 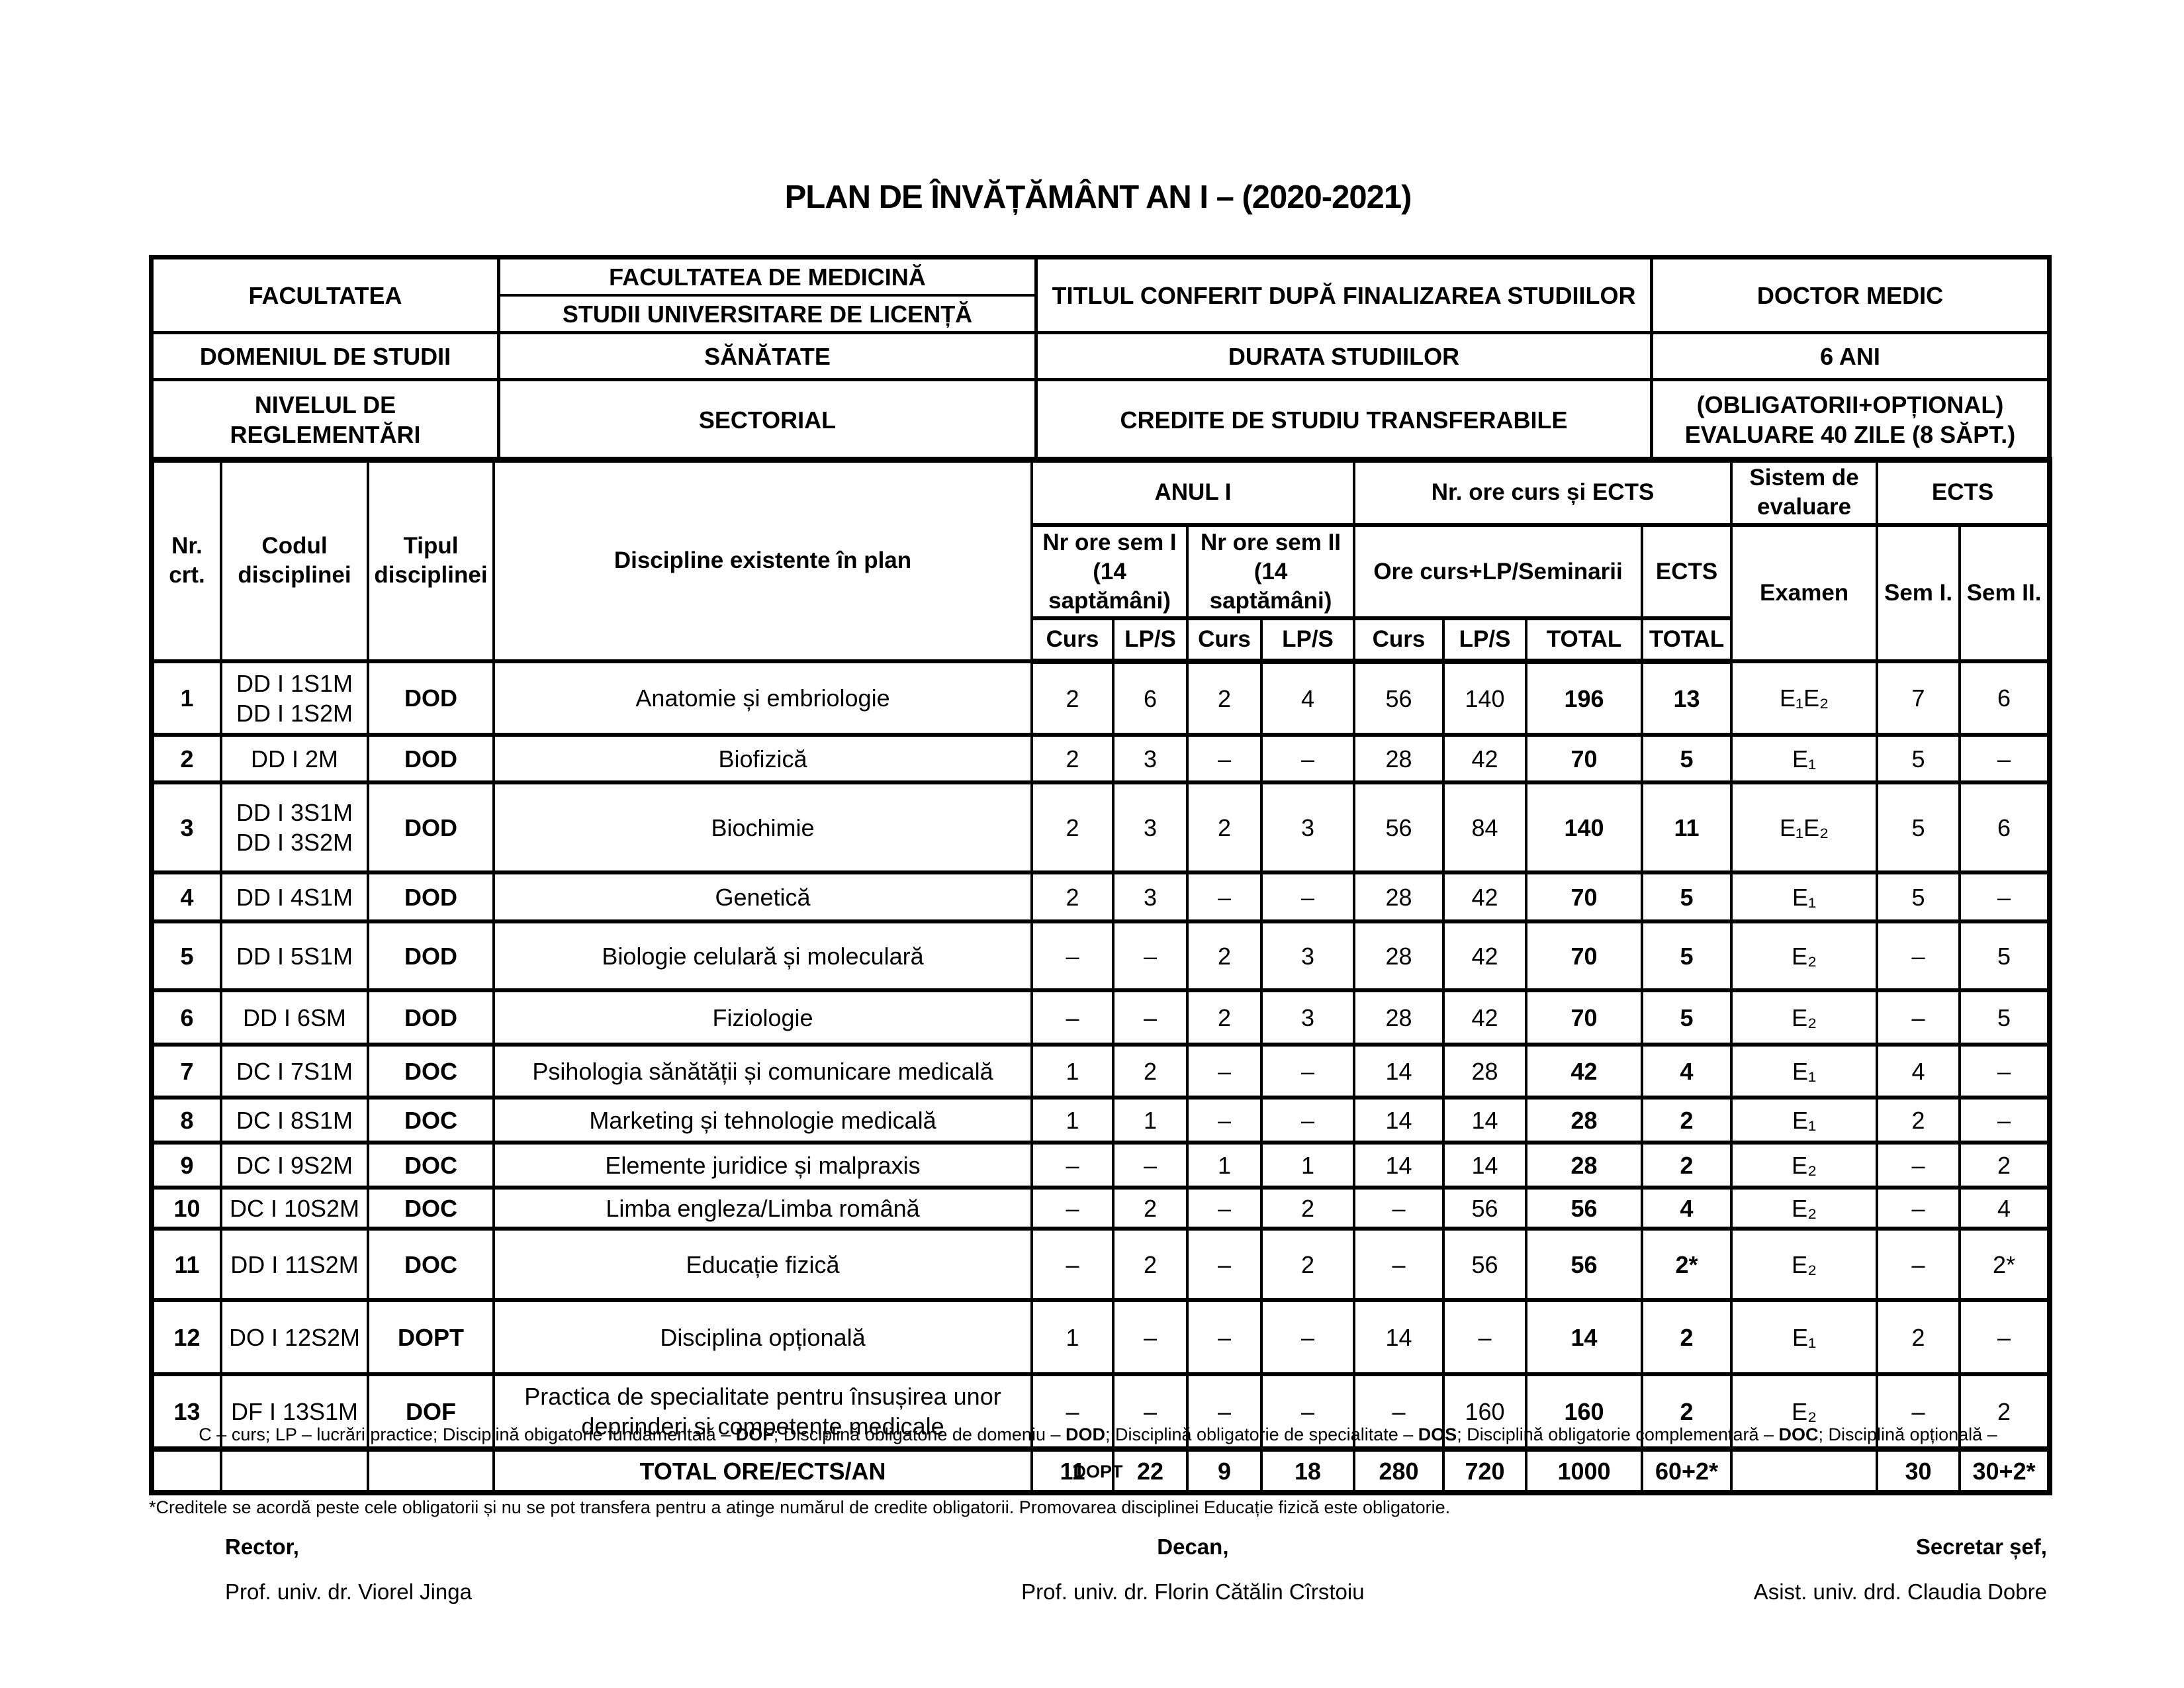 I want to click on row-number: 13, so click(x=186, y=1412).